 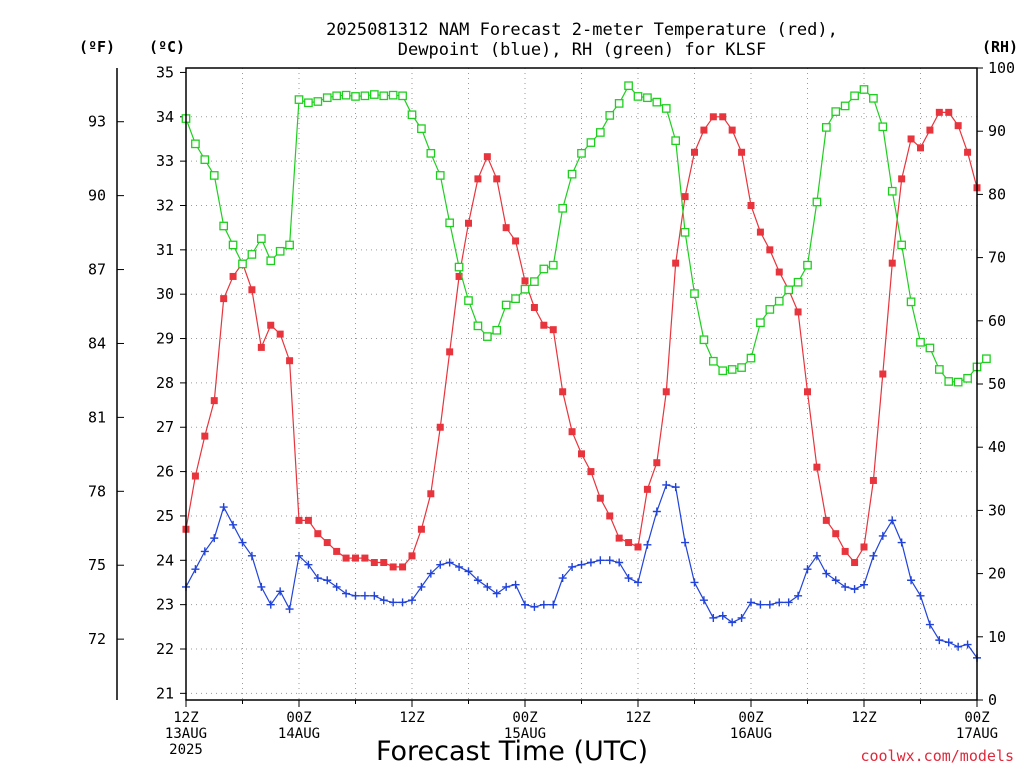 I want to click on time-tick-label: 16AUG, so click(x=751, y=734).